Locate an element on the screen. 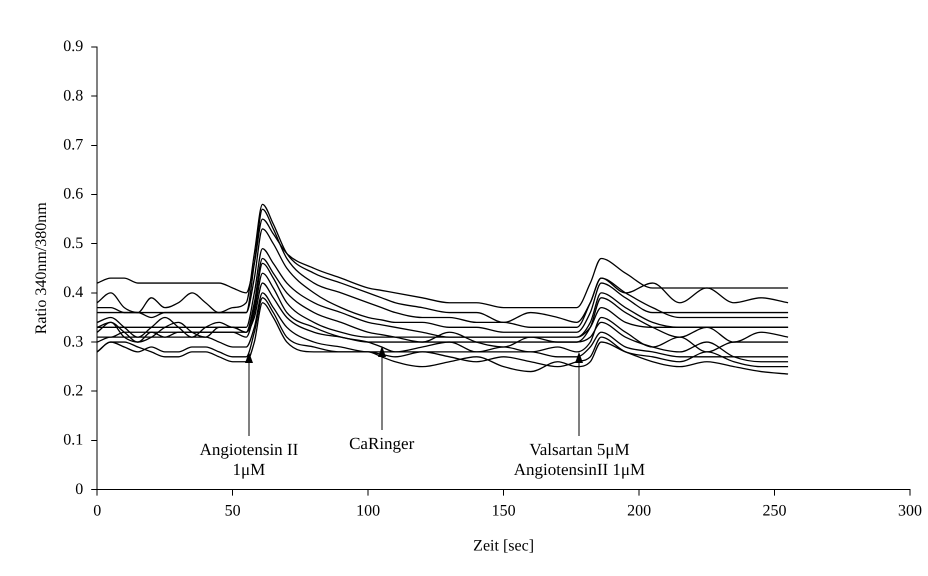 This screenshot has height=576, width=928. y-tick-label: 0.5 is located at coordinates (73, 243).